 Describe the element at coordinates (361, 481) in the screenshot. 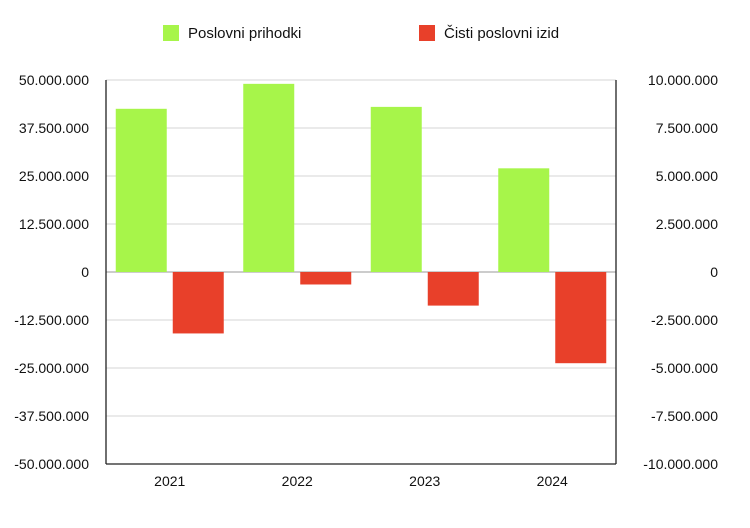

I see `x-axis: 2021 2022 2023 2024` at that location.